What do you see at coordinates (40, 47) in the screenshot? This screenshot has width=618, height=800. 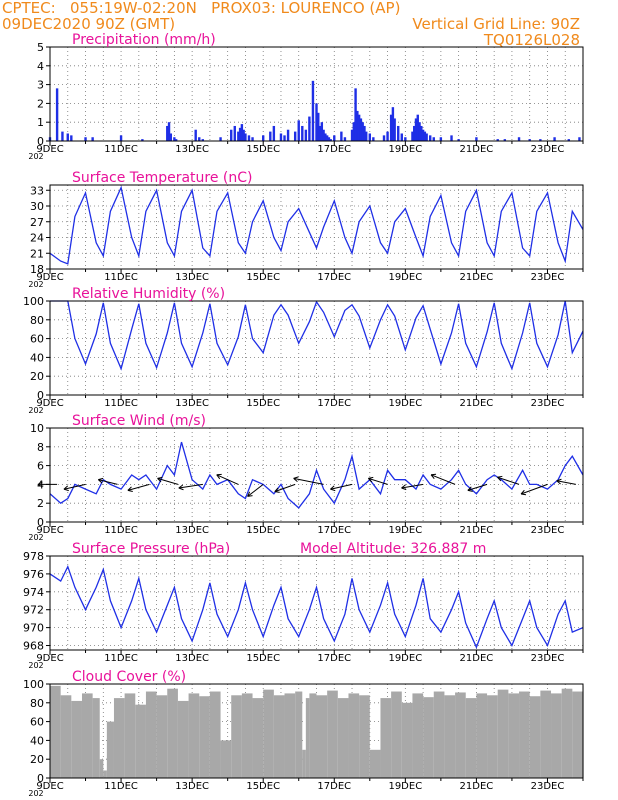 I see `y-tick-label: 5` at bounding box center [40, 47].